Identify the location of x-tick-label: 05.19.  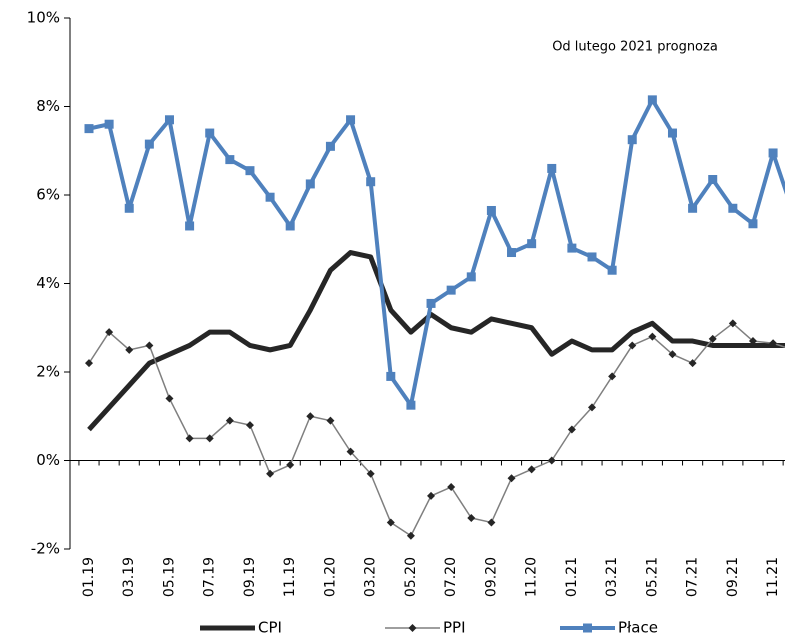
(169, 577).